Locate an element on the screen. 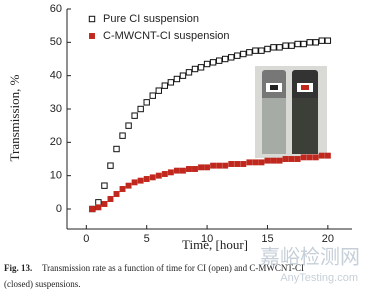 The image size is (368, 299). x-tick-label: 0 is located at coordinates (86, 239).